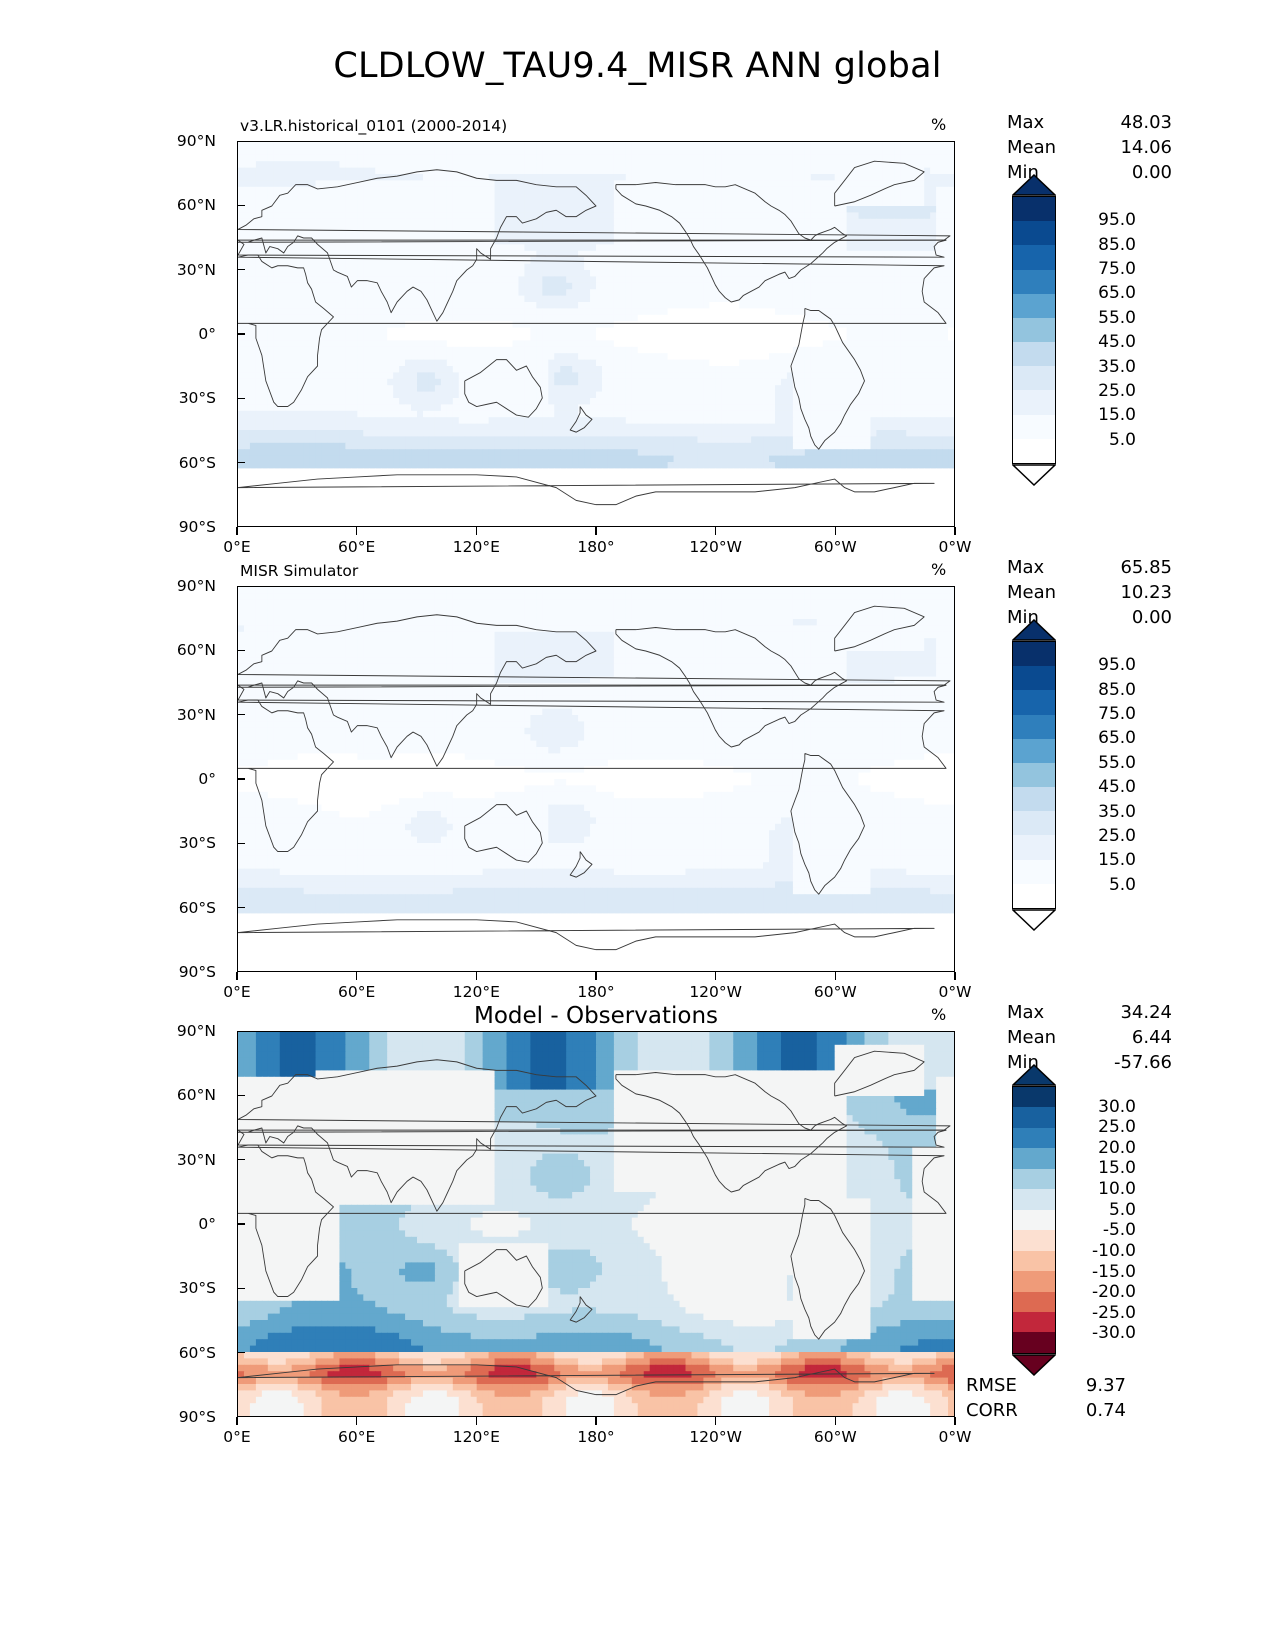 This screenshot has width=1275, height=1650. I want to click on map-image-observations, so click(596, 779).